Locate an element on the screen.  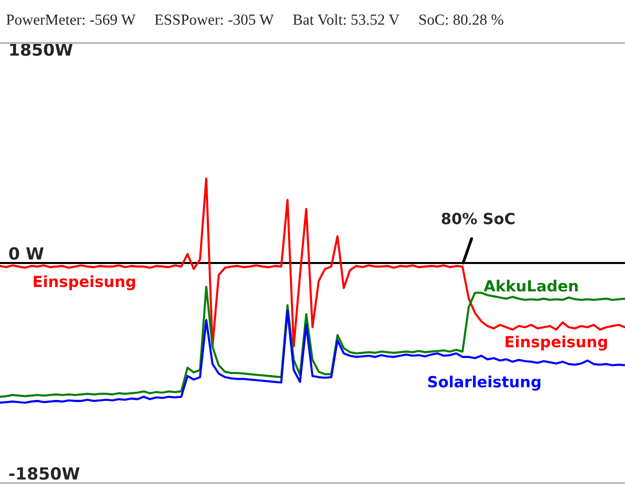
annotation: 80% SoC is located at coordinates (478, 218).